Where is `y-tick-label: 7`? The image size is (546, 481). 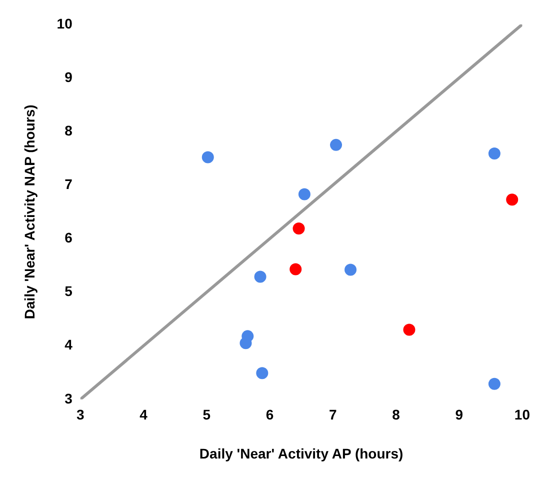 y-tick-label: 7 is located at coordinates (68, 184).